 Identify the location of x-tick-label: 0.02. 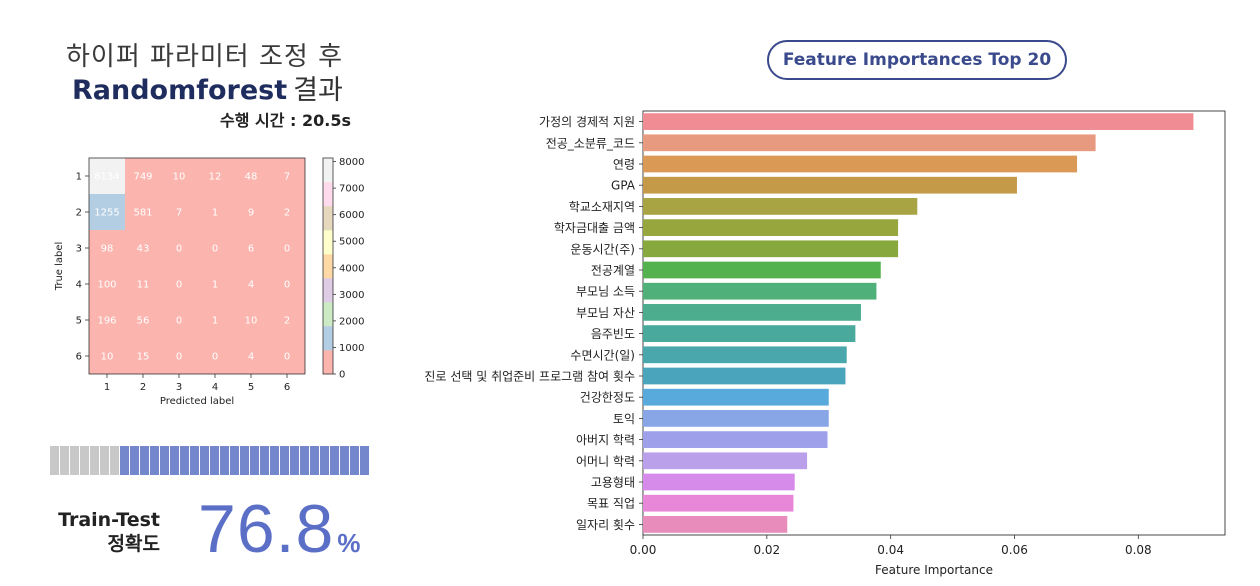
(766, 550).